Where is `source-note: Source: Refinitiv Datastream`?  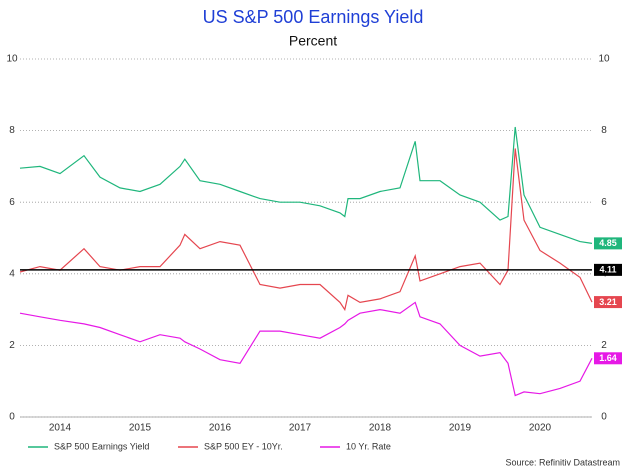 source-note: Source: Refinitiv Datastream is located at coordinates (562, 462).